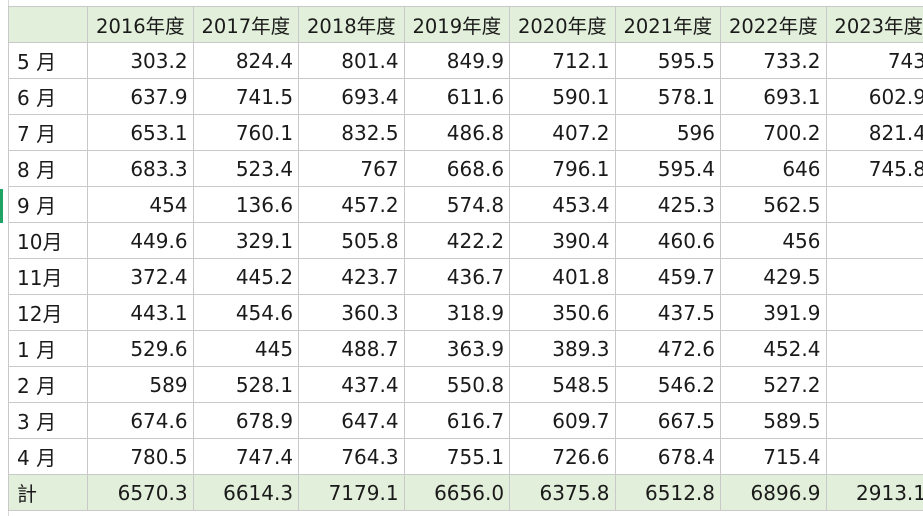 This screenshot has height=516, width=923. Describe the element at coordinates (457, 132) in the screenshot. I see `value-cell: 486.8` at that location.